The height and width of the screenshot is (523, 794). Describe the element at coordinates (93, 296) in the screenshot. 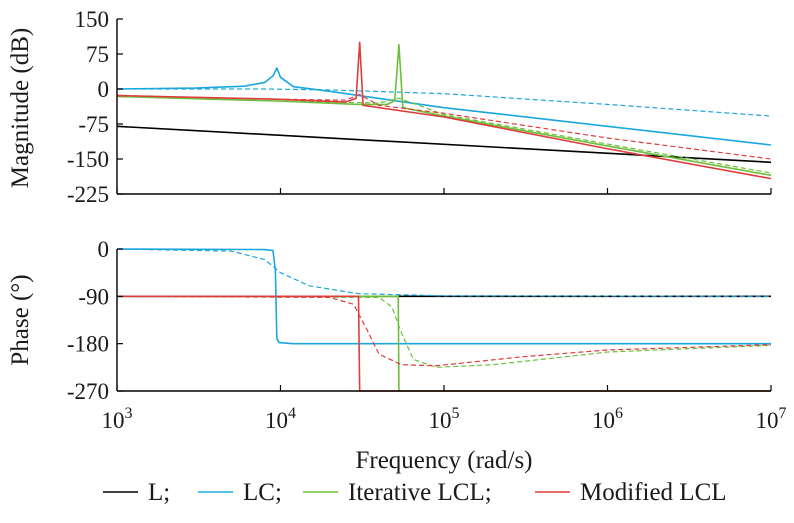

I see `y-tick-label: -90` at that location.